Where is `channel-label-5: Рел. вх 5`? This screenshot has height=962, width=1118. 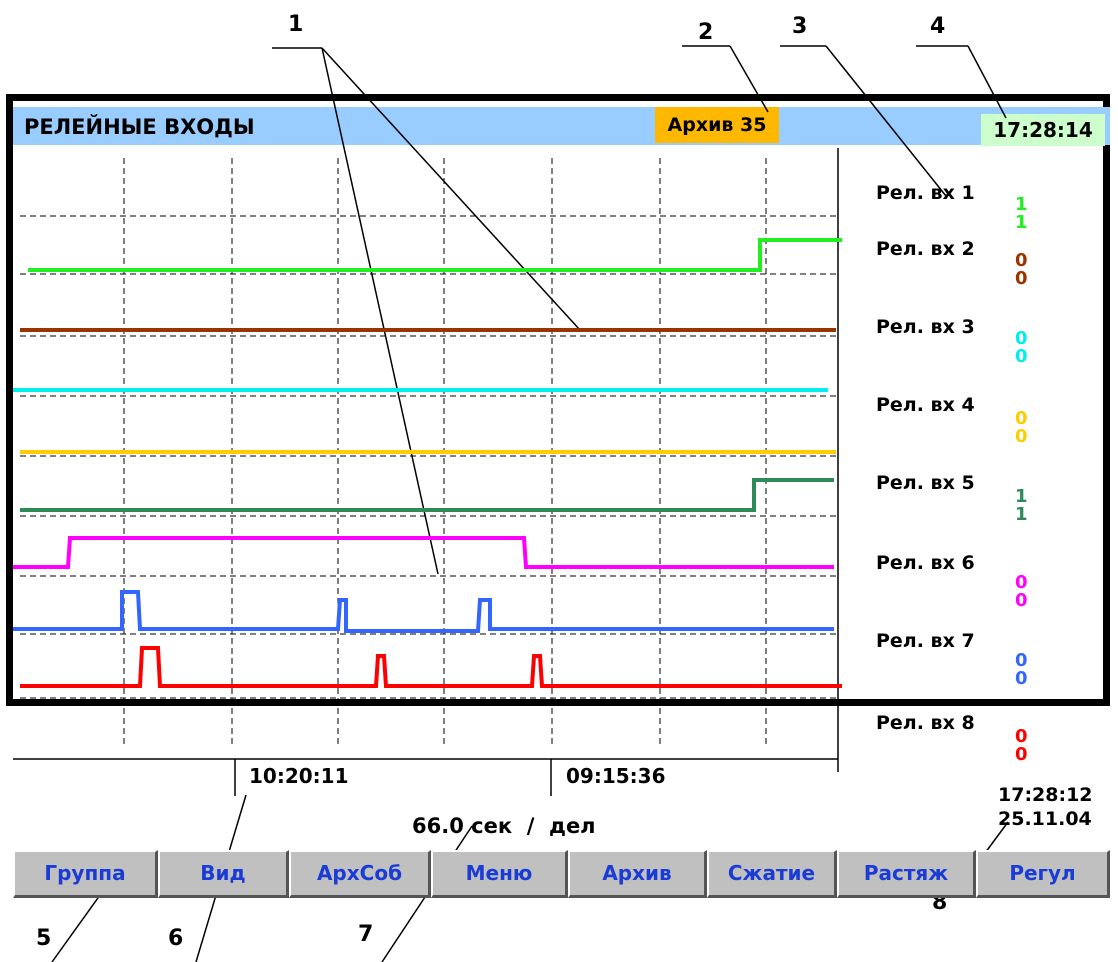 channel-label-5: Рел. вх 5 is located at coordinates (925, 483).